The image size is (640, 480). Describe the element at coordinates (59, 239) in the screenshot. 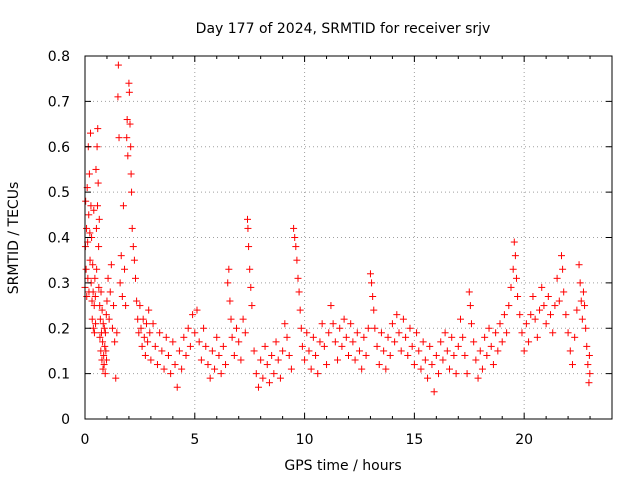

I see `y-tick-label: 0.4` at that location.